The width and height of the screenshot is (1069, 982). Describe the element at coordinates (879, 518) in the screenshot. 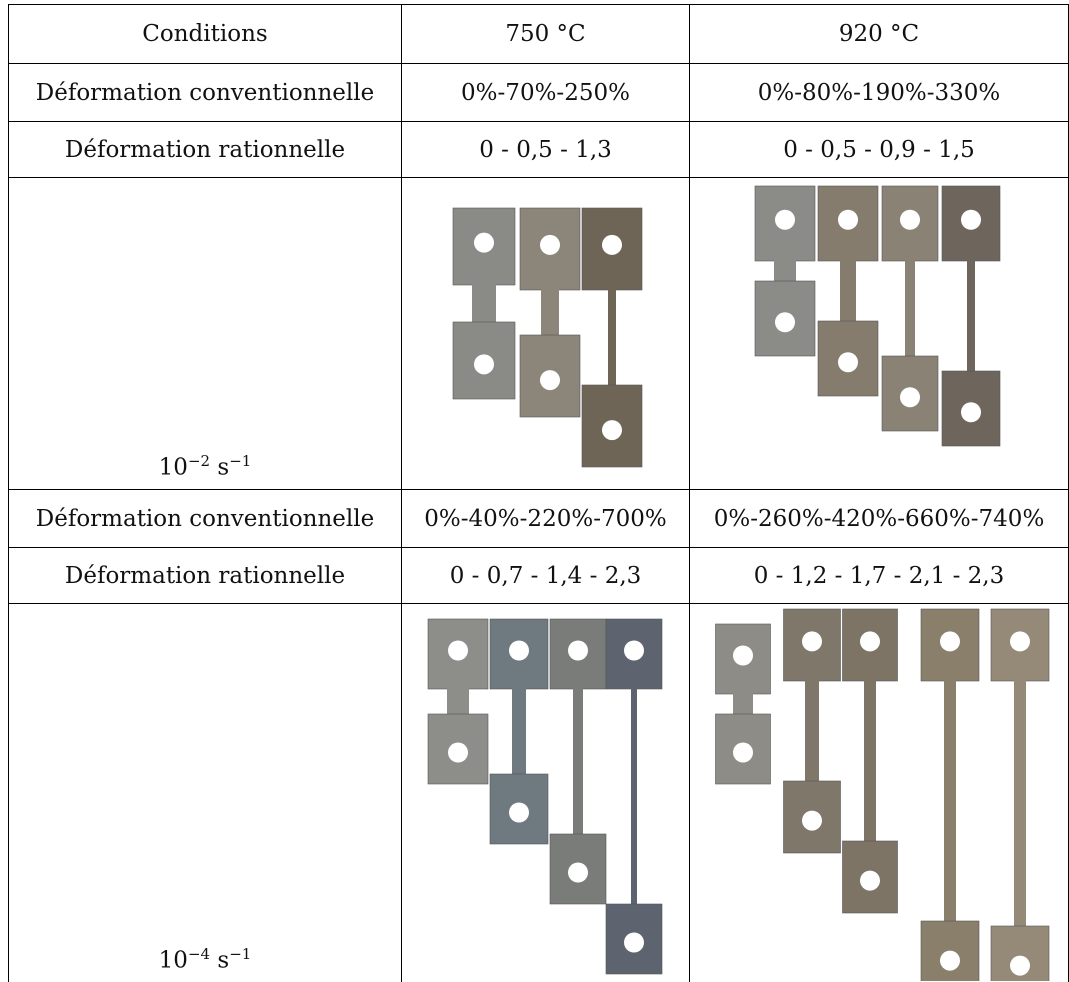

I see `cell: 0%-260%-420%-660%-740%` at that location.